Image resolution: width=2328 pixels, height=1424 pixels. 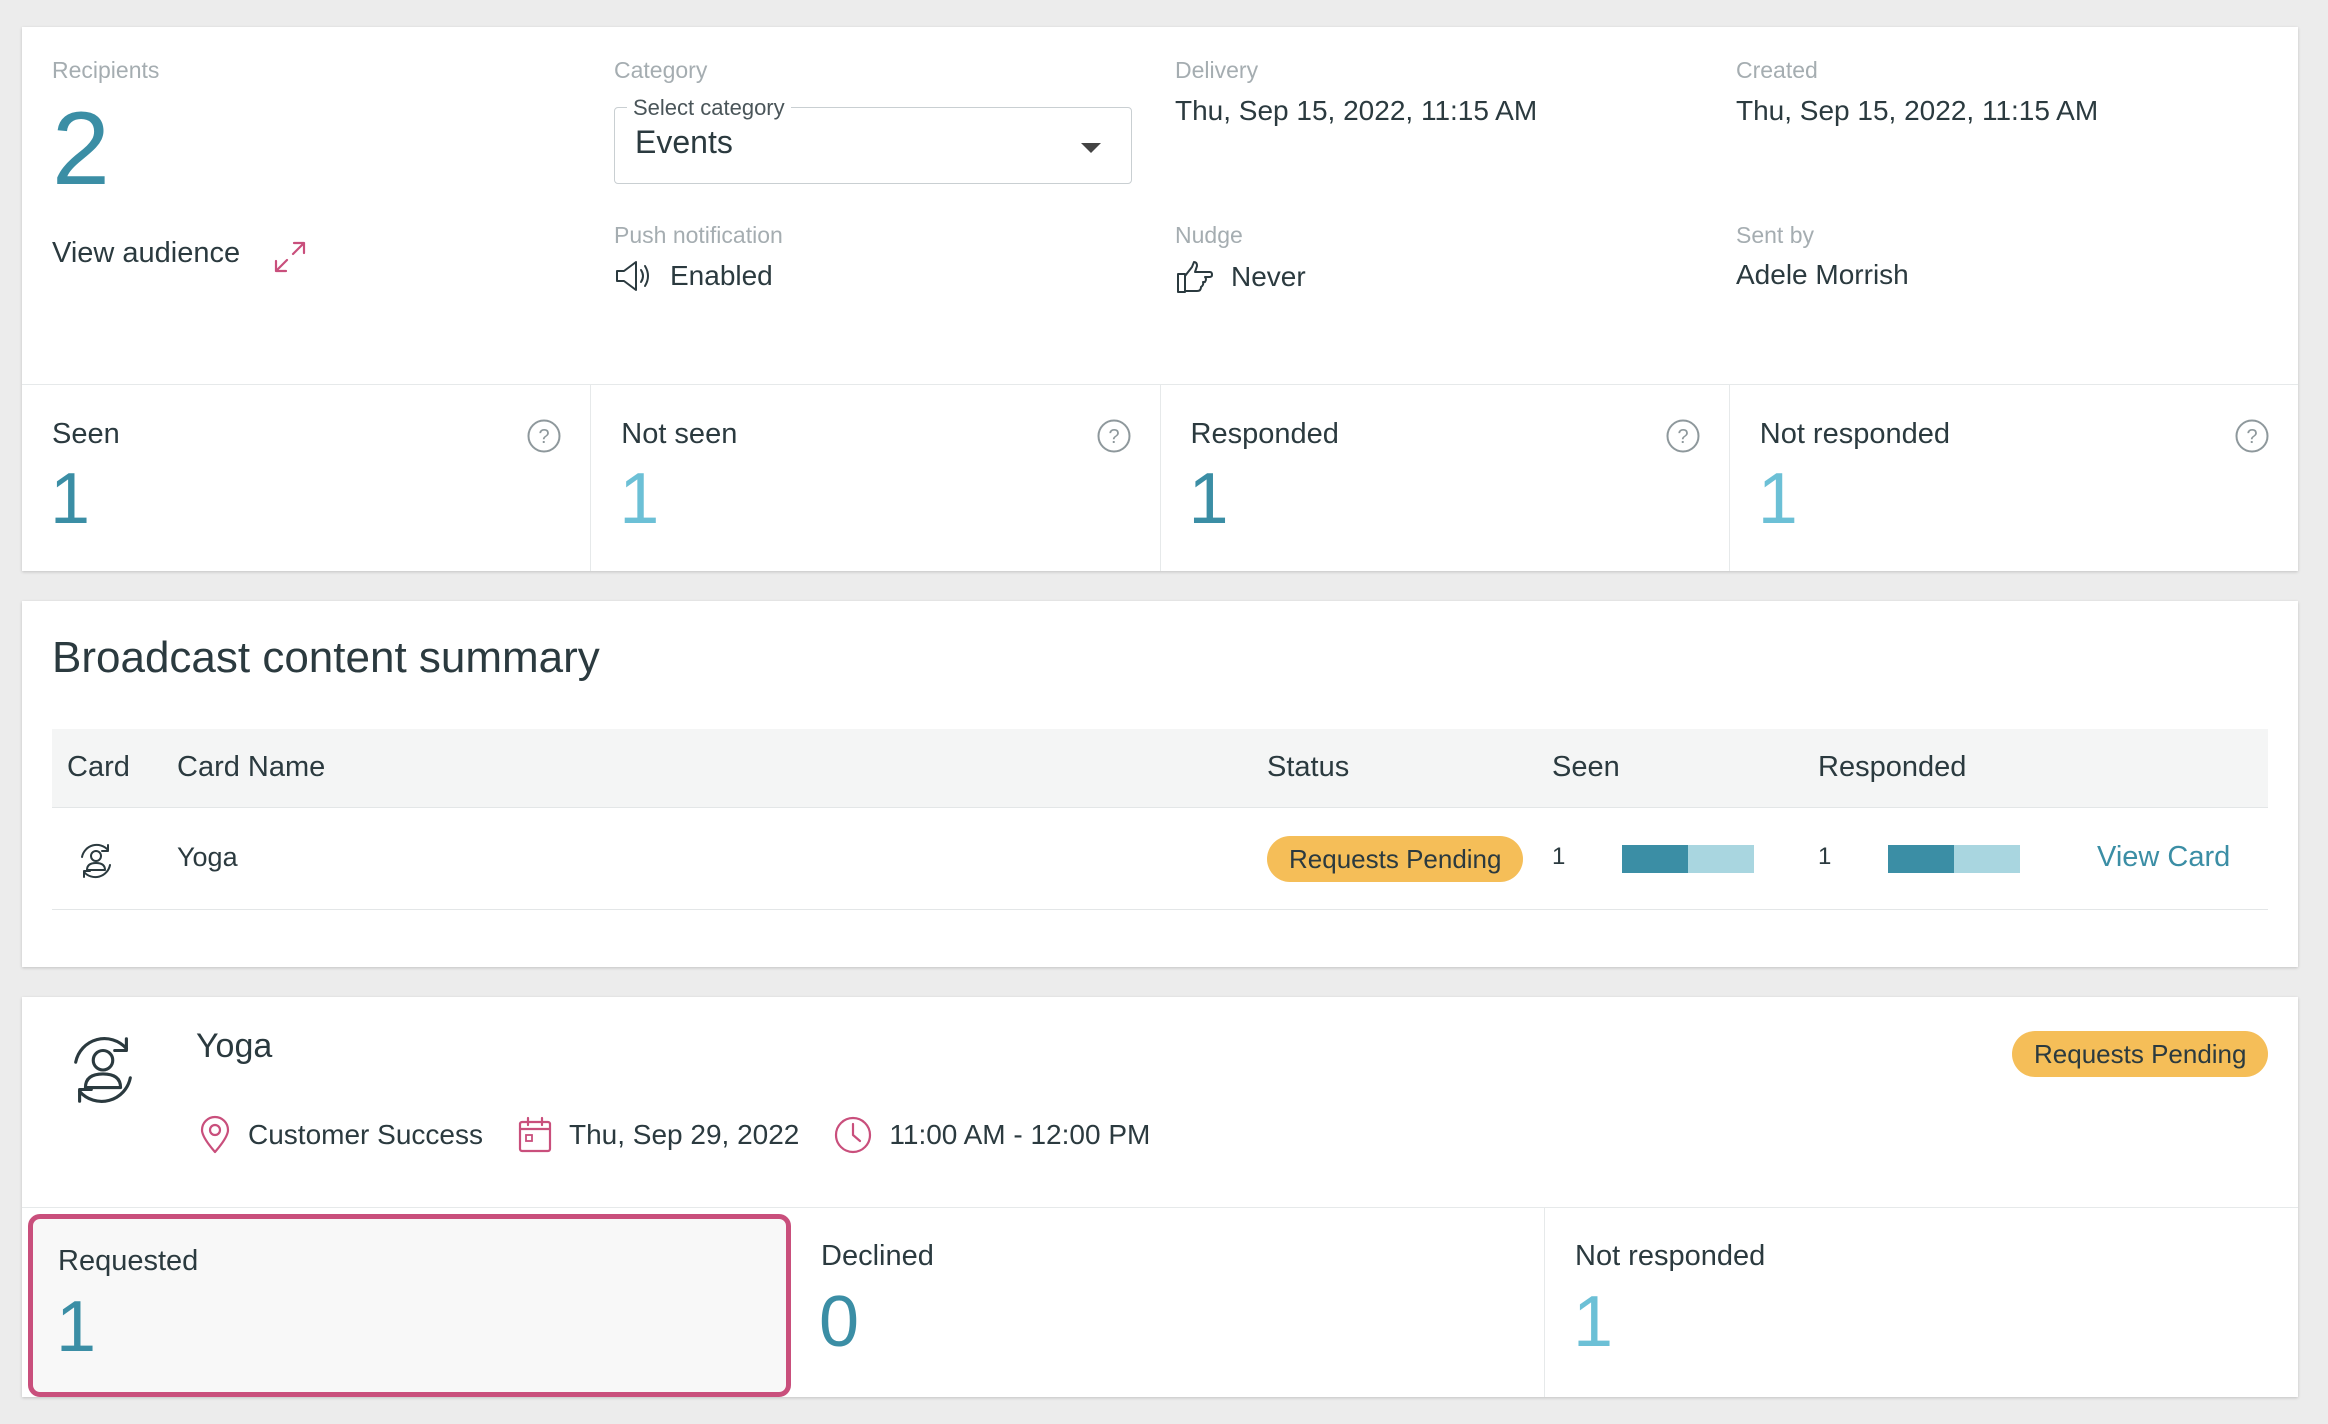 What do you see at coordinates (1268, 276) in the screenshot?
I see `nudge-value: Never` at bounding box center [1268, 276].